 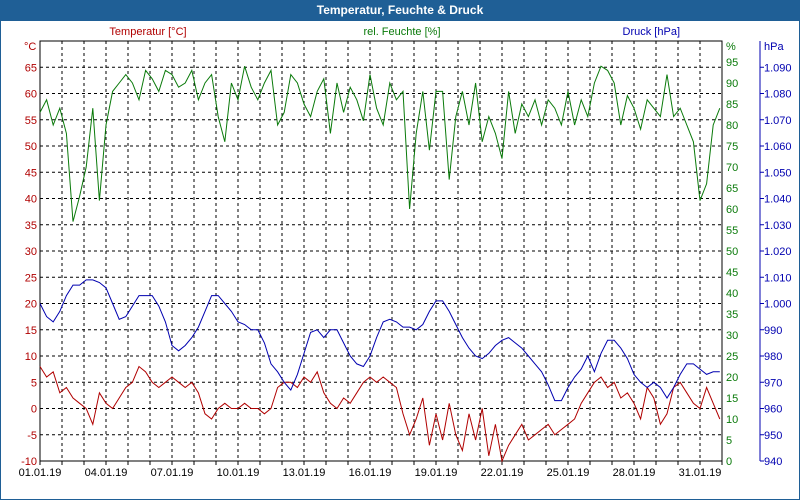 What do you see at coordinates (732, 84) in the screenshot?
I see `humidity-tick-label: 90` at bounding box center [732, 84].